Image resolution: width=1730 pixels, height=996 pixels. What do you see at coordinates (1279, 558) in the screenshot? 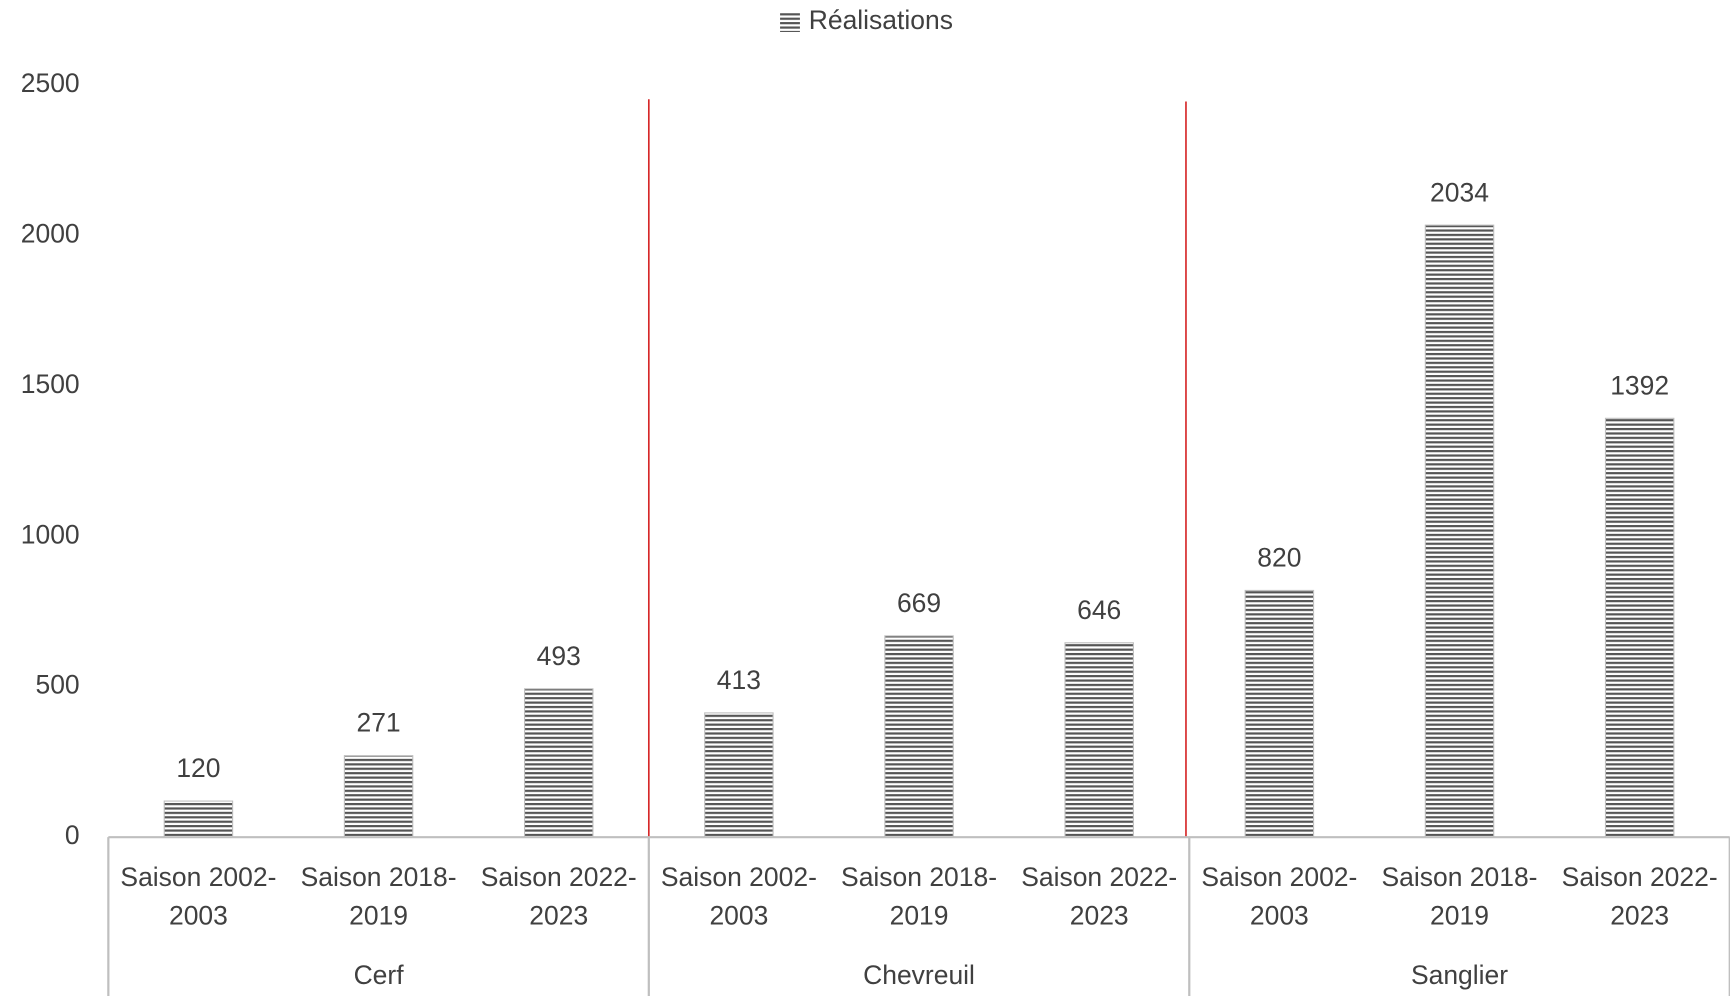
I see `data-label: 820` at bounding box center [1279, 558].